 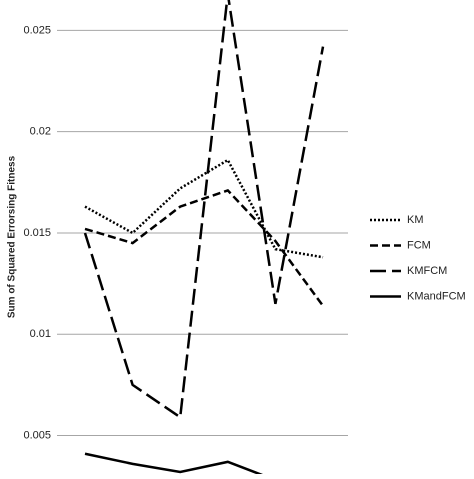 What do you see at coordinates (419, 245) in the screenshot?
I see `legend-label: FCM` at bounding box center [419, 245].